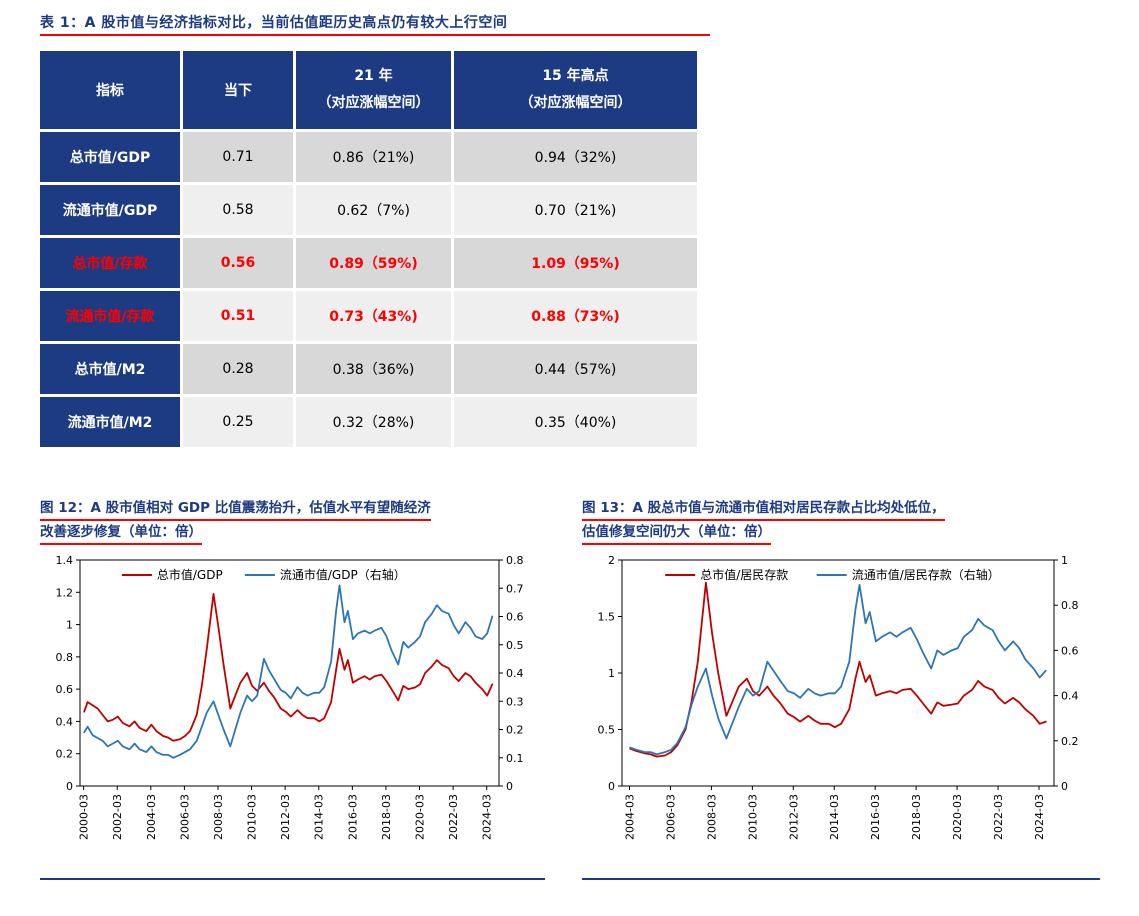  What do you see at coordinates (343, 574) in the screenshot?
I see `legend-label: 流通市值/GDP（右轴）` at bounding box center [343, 574].